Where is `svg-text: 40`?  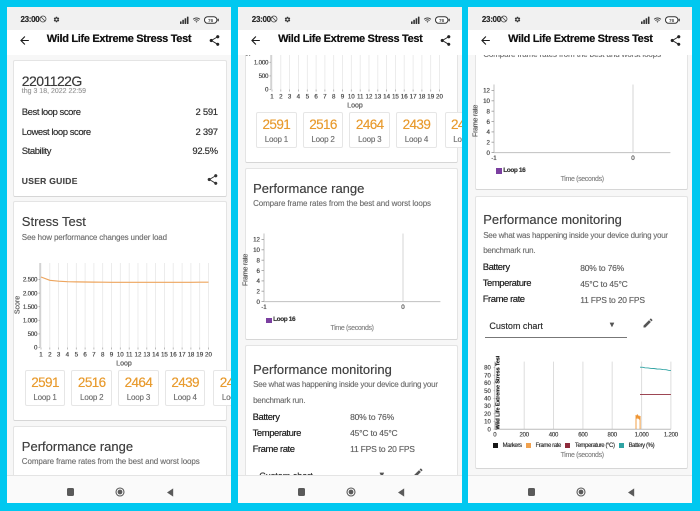 svg-text: 40 is located at coordinates (487, 399).